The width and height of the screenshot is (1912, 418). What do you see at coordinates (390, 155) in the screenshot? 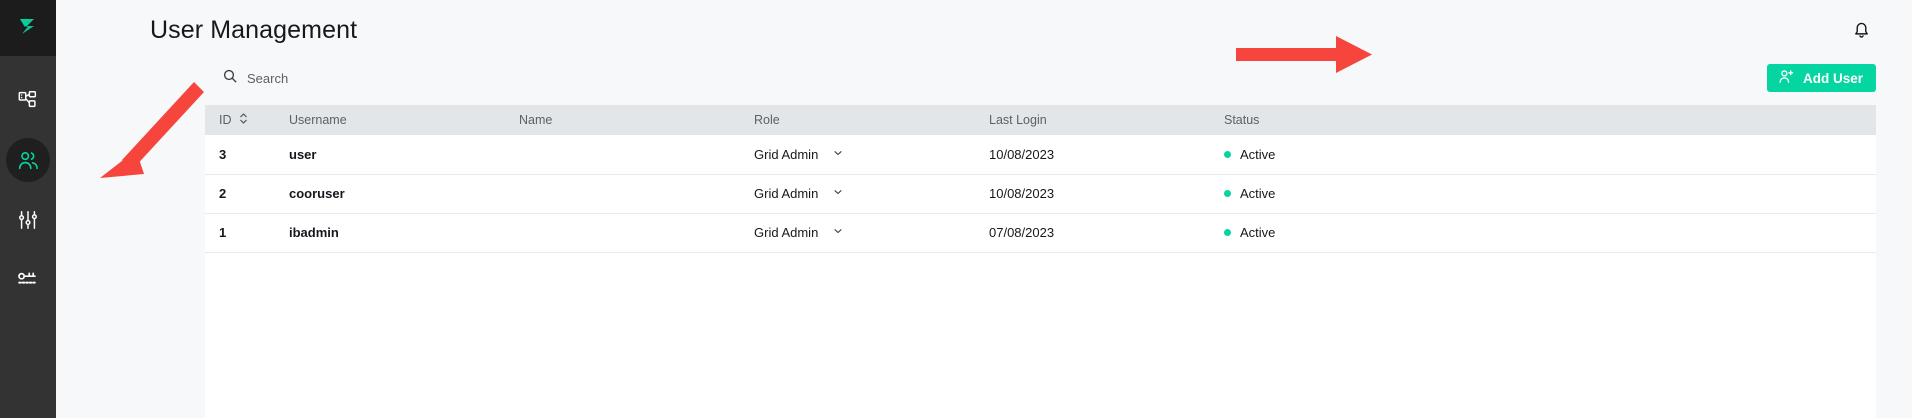
I see `cell-username: user` at bounding box center [390, 155].